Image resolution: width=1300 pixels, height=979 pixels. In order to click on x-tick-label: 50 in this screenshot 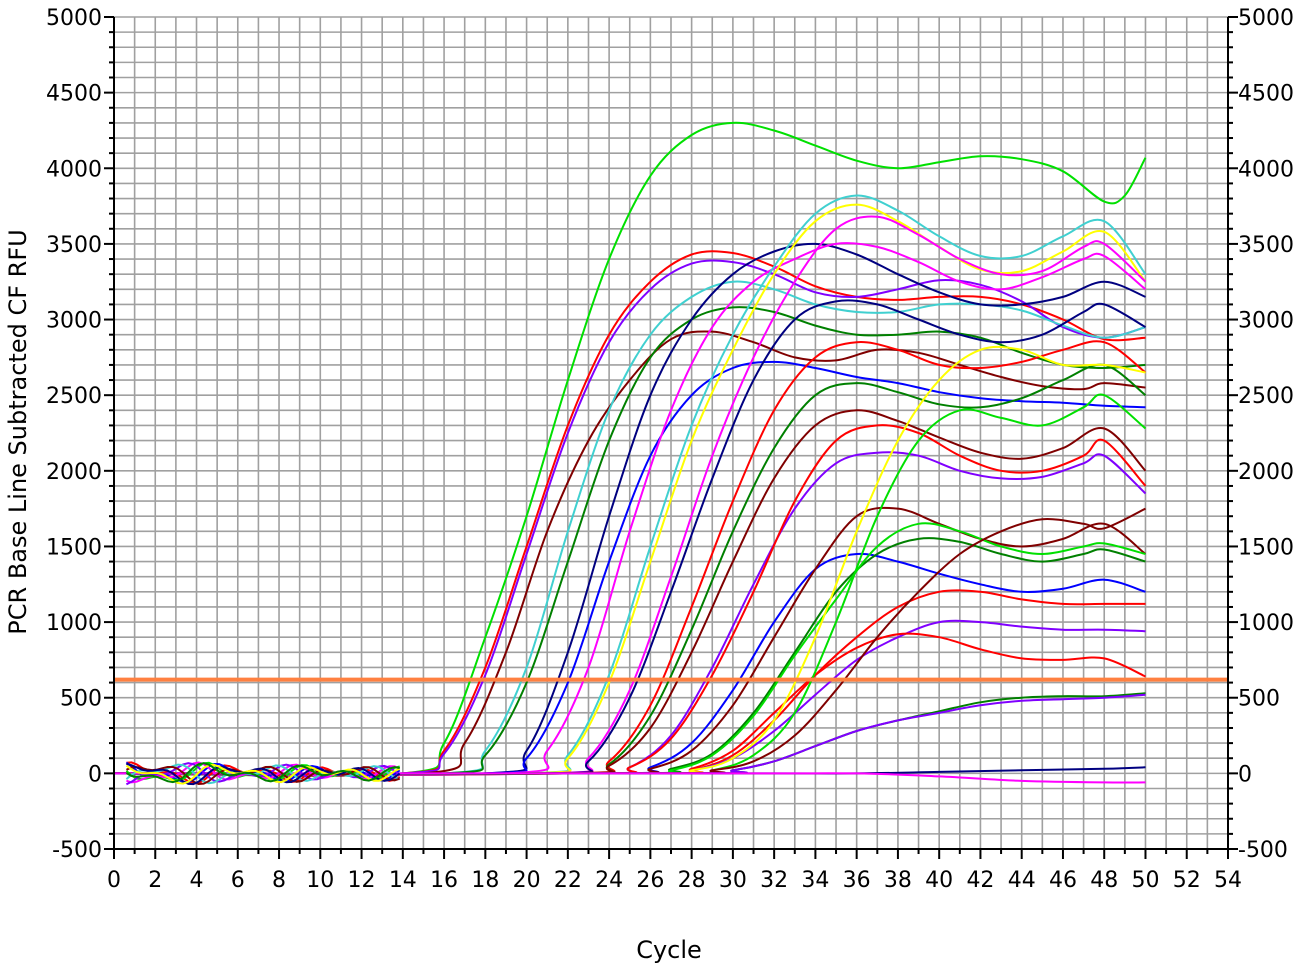, I will do `click(1145, 880)`.